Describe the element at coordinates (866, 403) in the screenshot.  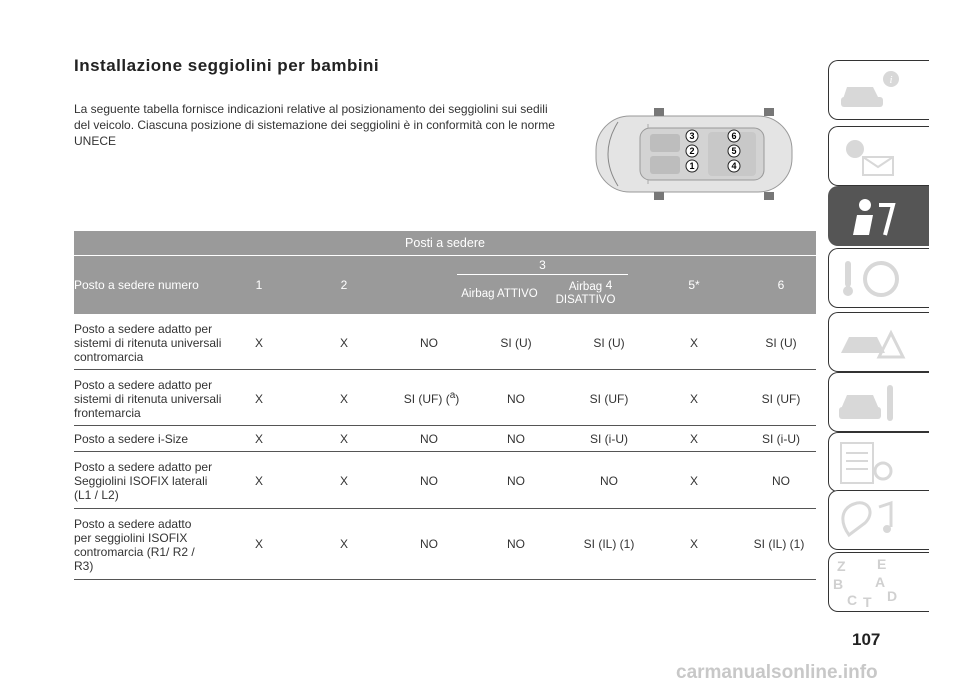
I see `maintenance-icon` at that location.